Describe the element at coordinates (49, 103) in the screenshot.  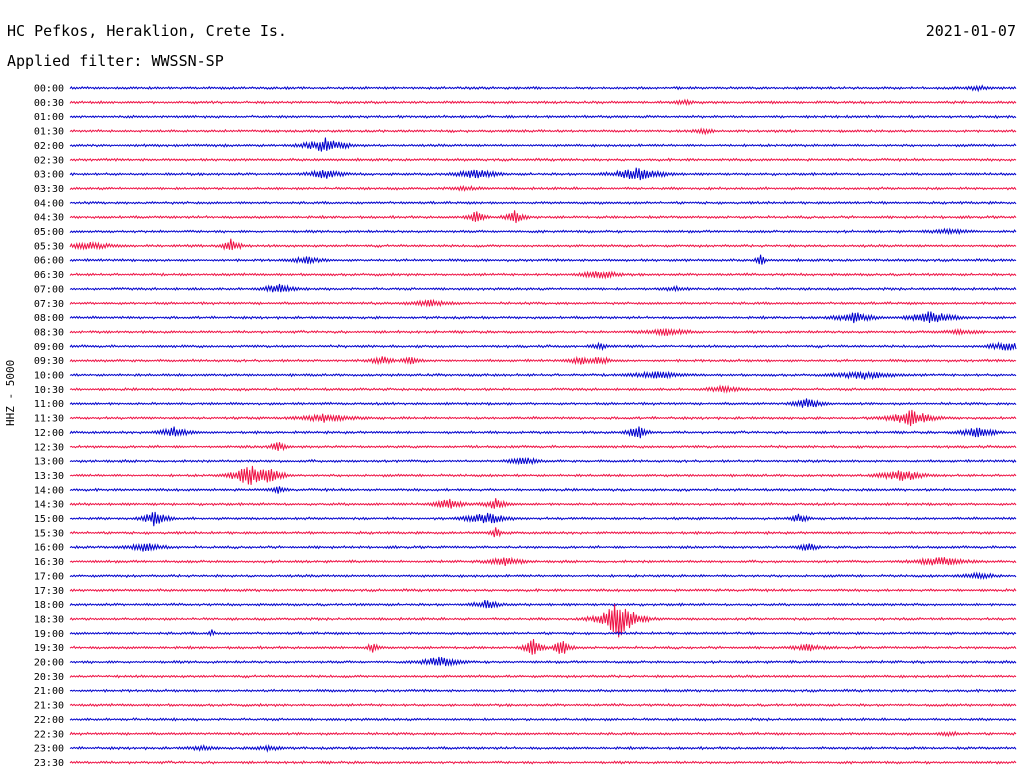
I see `time-label: 00:30` at that location.